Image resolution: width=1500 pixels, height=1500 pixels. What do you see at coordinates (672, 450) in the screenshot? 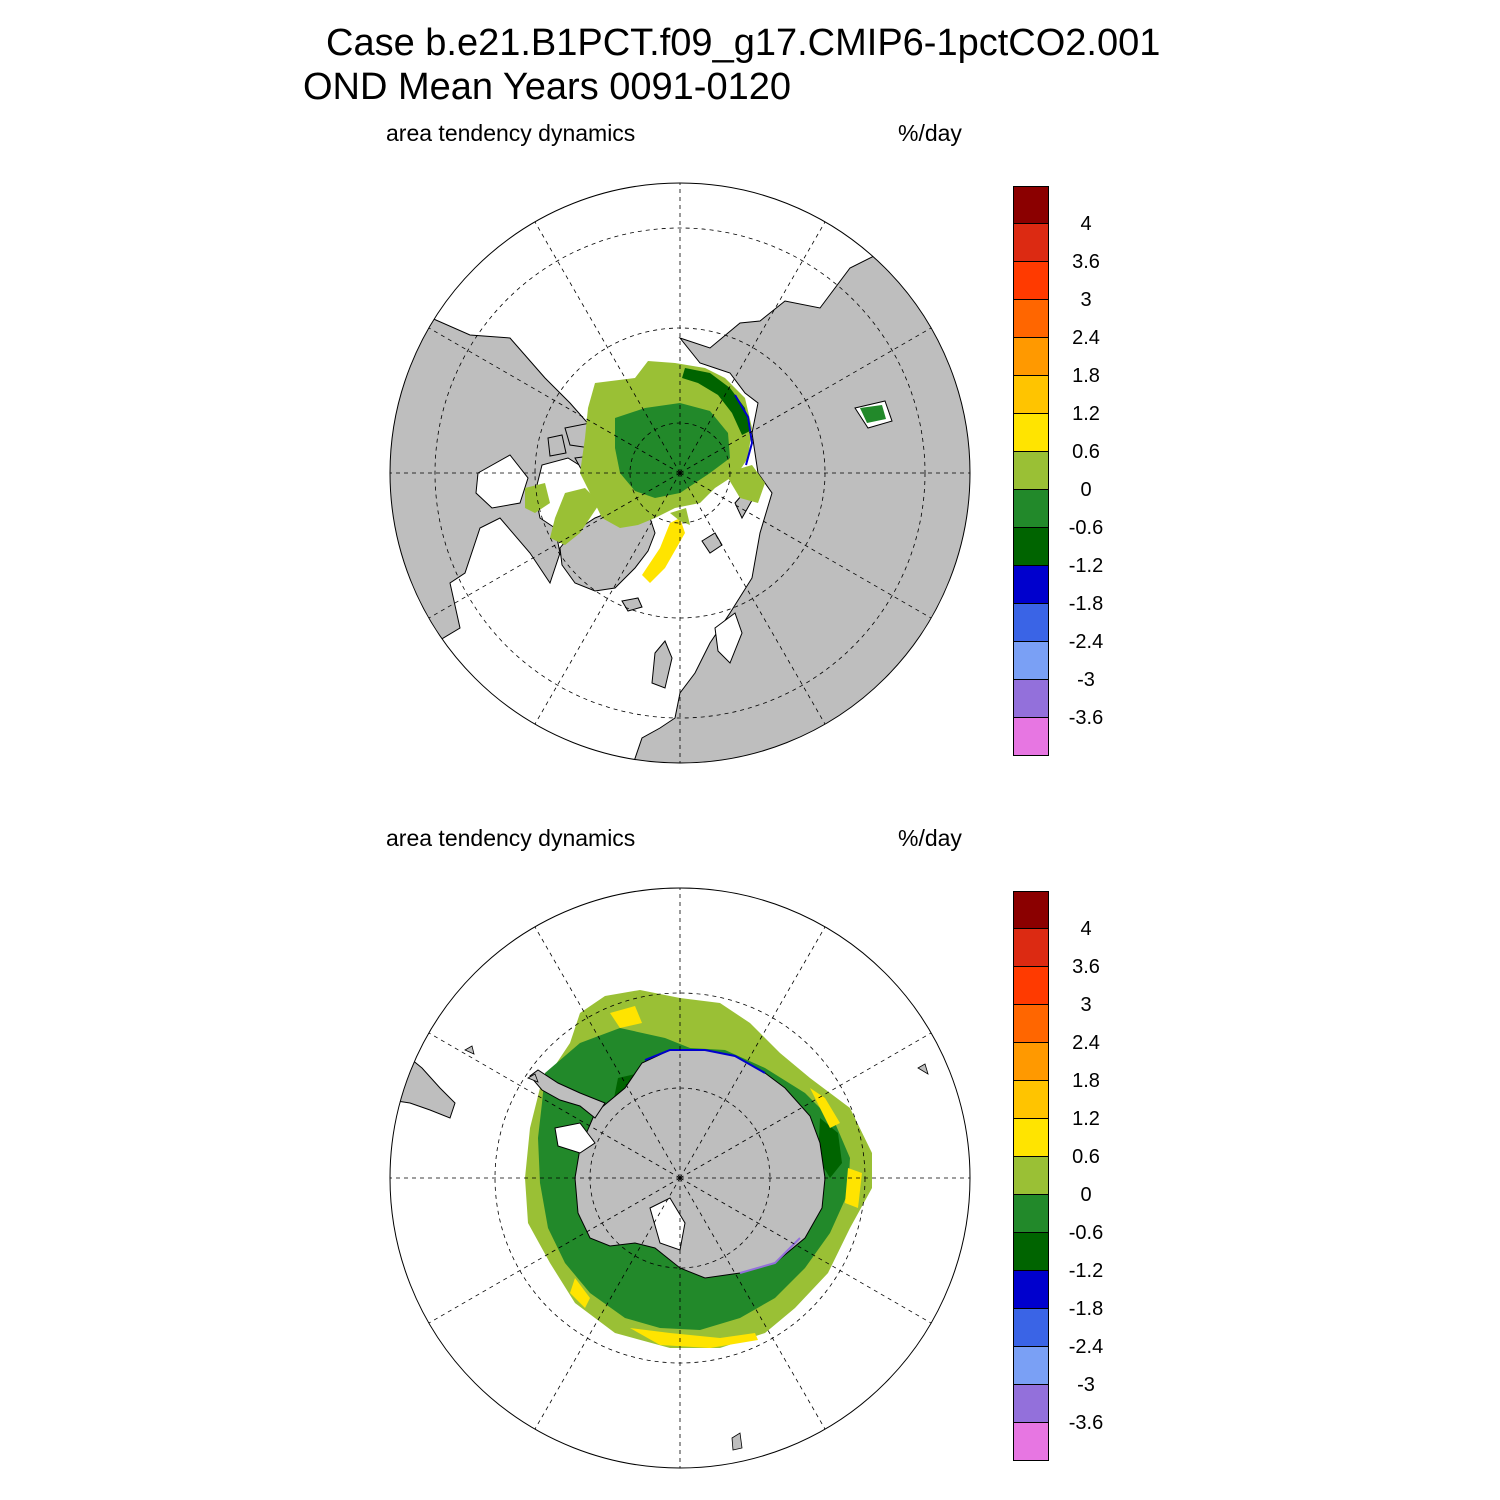
I see `nh-ice-core` at bounding box center [672, 450].